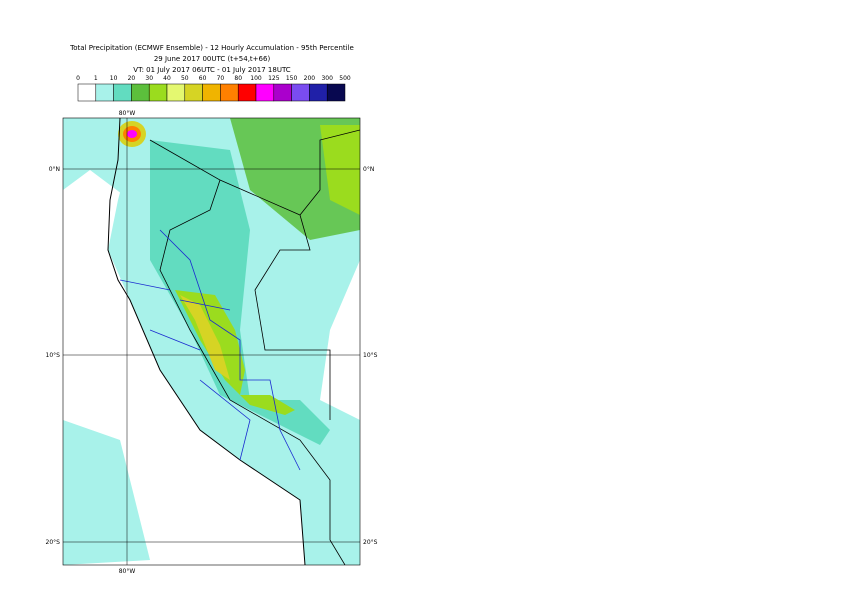 This screenshot has width=842, height=600. I want to click on legend-label: 200, so click(310, 78).